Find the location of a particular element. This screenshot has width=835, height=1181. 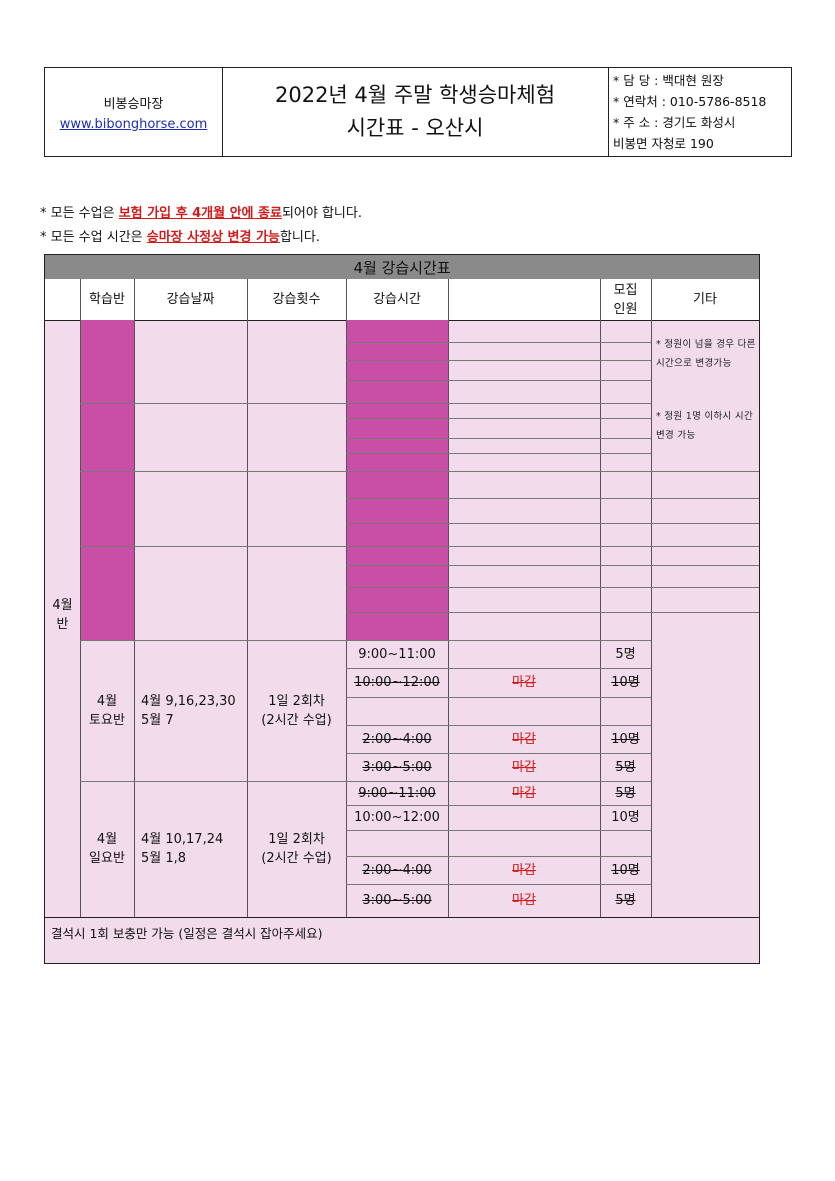

contact-manager: * 담 당 : 백대현 원장 is located at coordinates (668, 80).